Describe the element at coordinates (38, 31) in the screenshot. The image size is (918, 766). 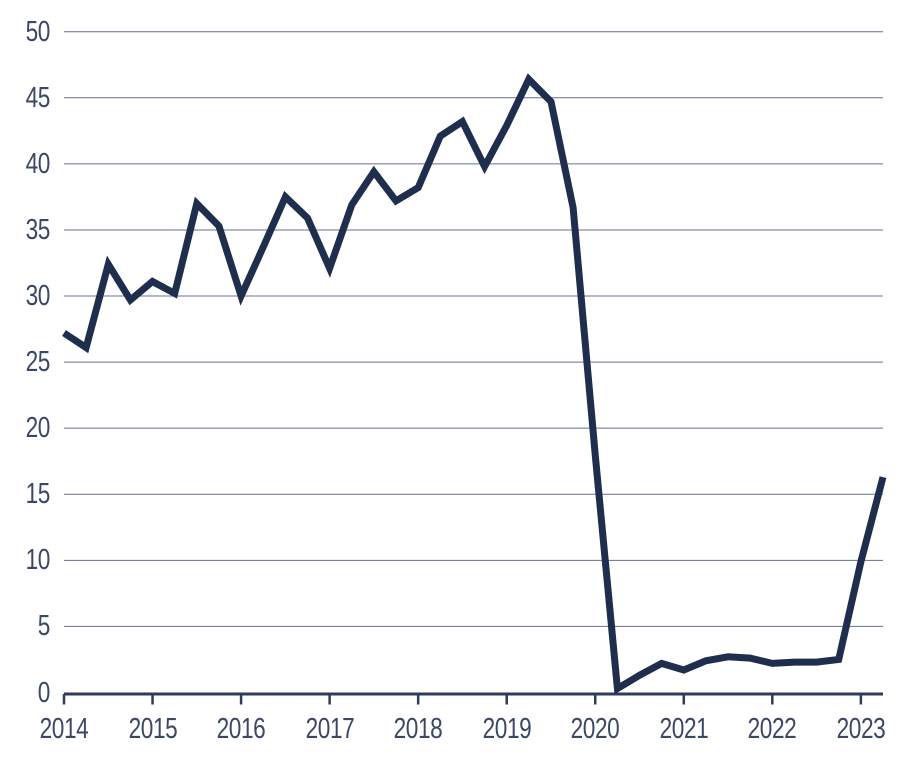
I see `y-tick-label: 50` at that location.